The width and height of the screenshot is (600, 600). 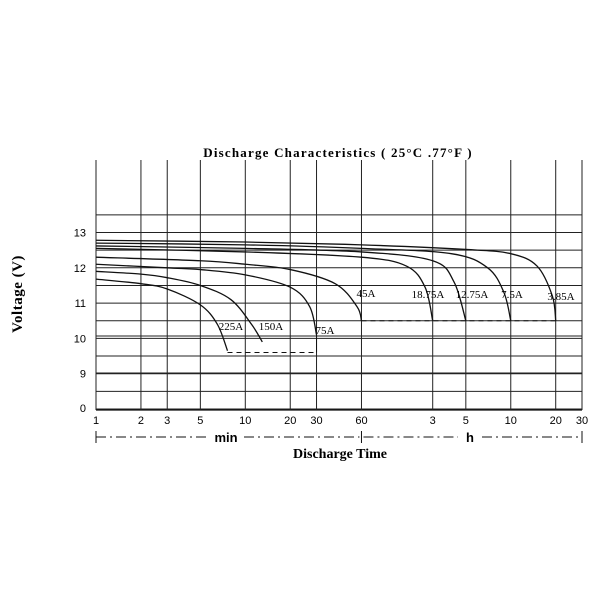 What do you see at coordinates (83, 375) in the screenshot?
I see `y-tick-label: 9` at bounding box center [83, 375].